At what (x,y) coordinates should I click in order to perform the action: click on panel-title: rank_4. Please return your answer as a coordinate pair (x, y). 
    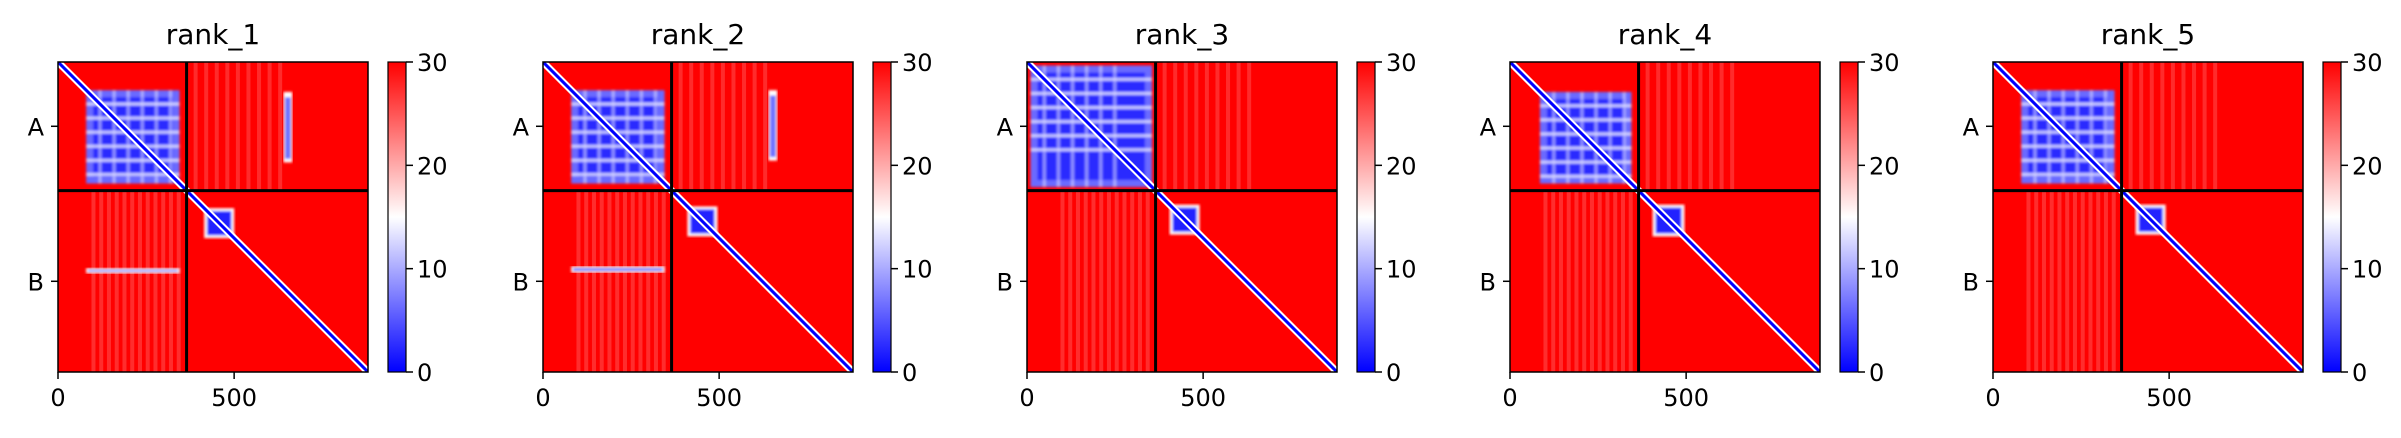
    Looking at the image, I should click on (1665, 34).